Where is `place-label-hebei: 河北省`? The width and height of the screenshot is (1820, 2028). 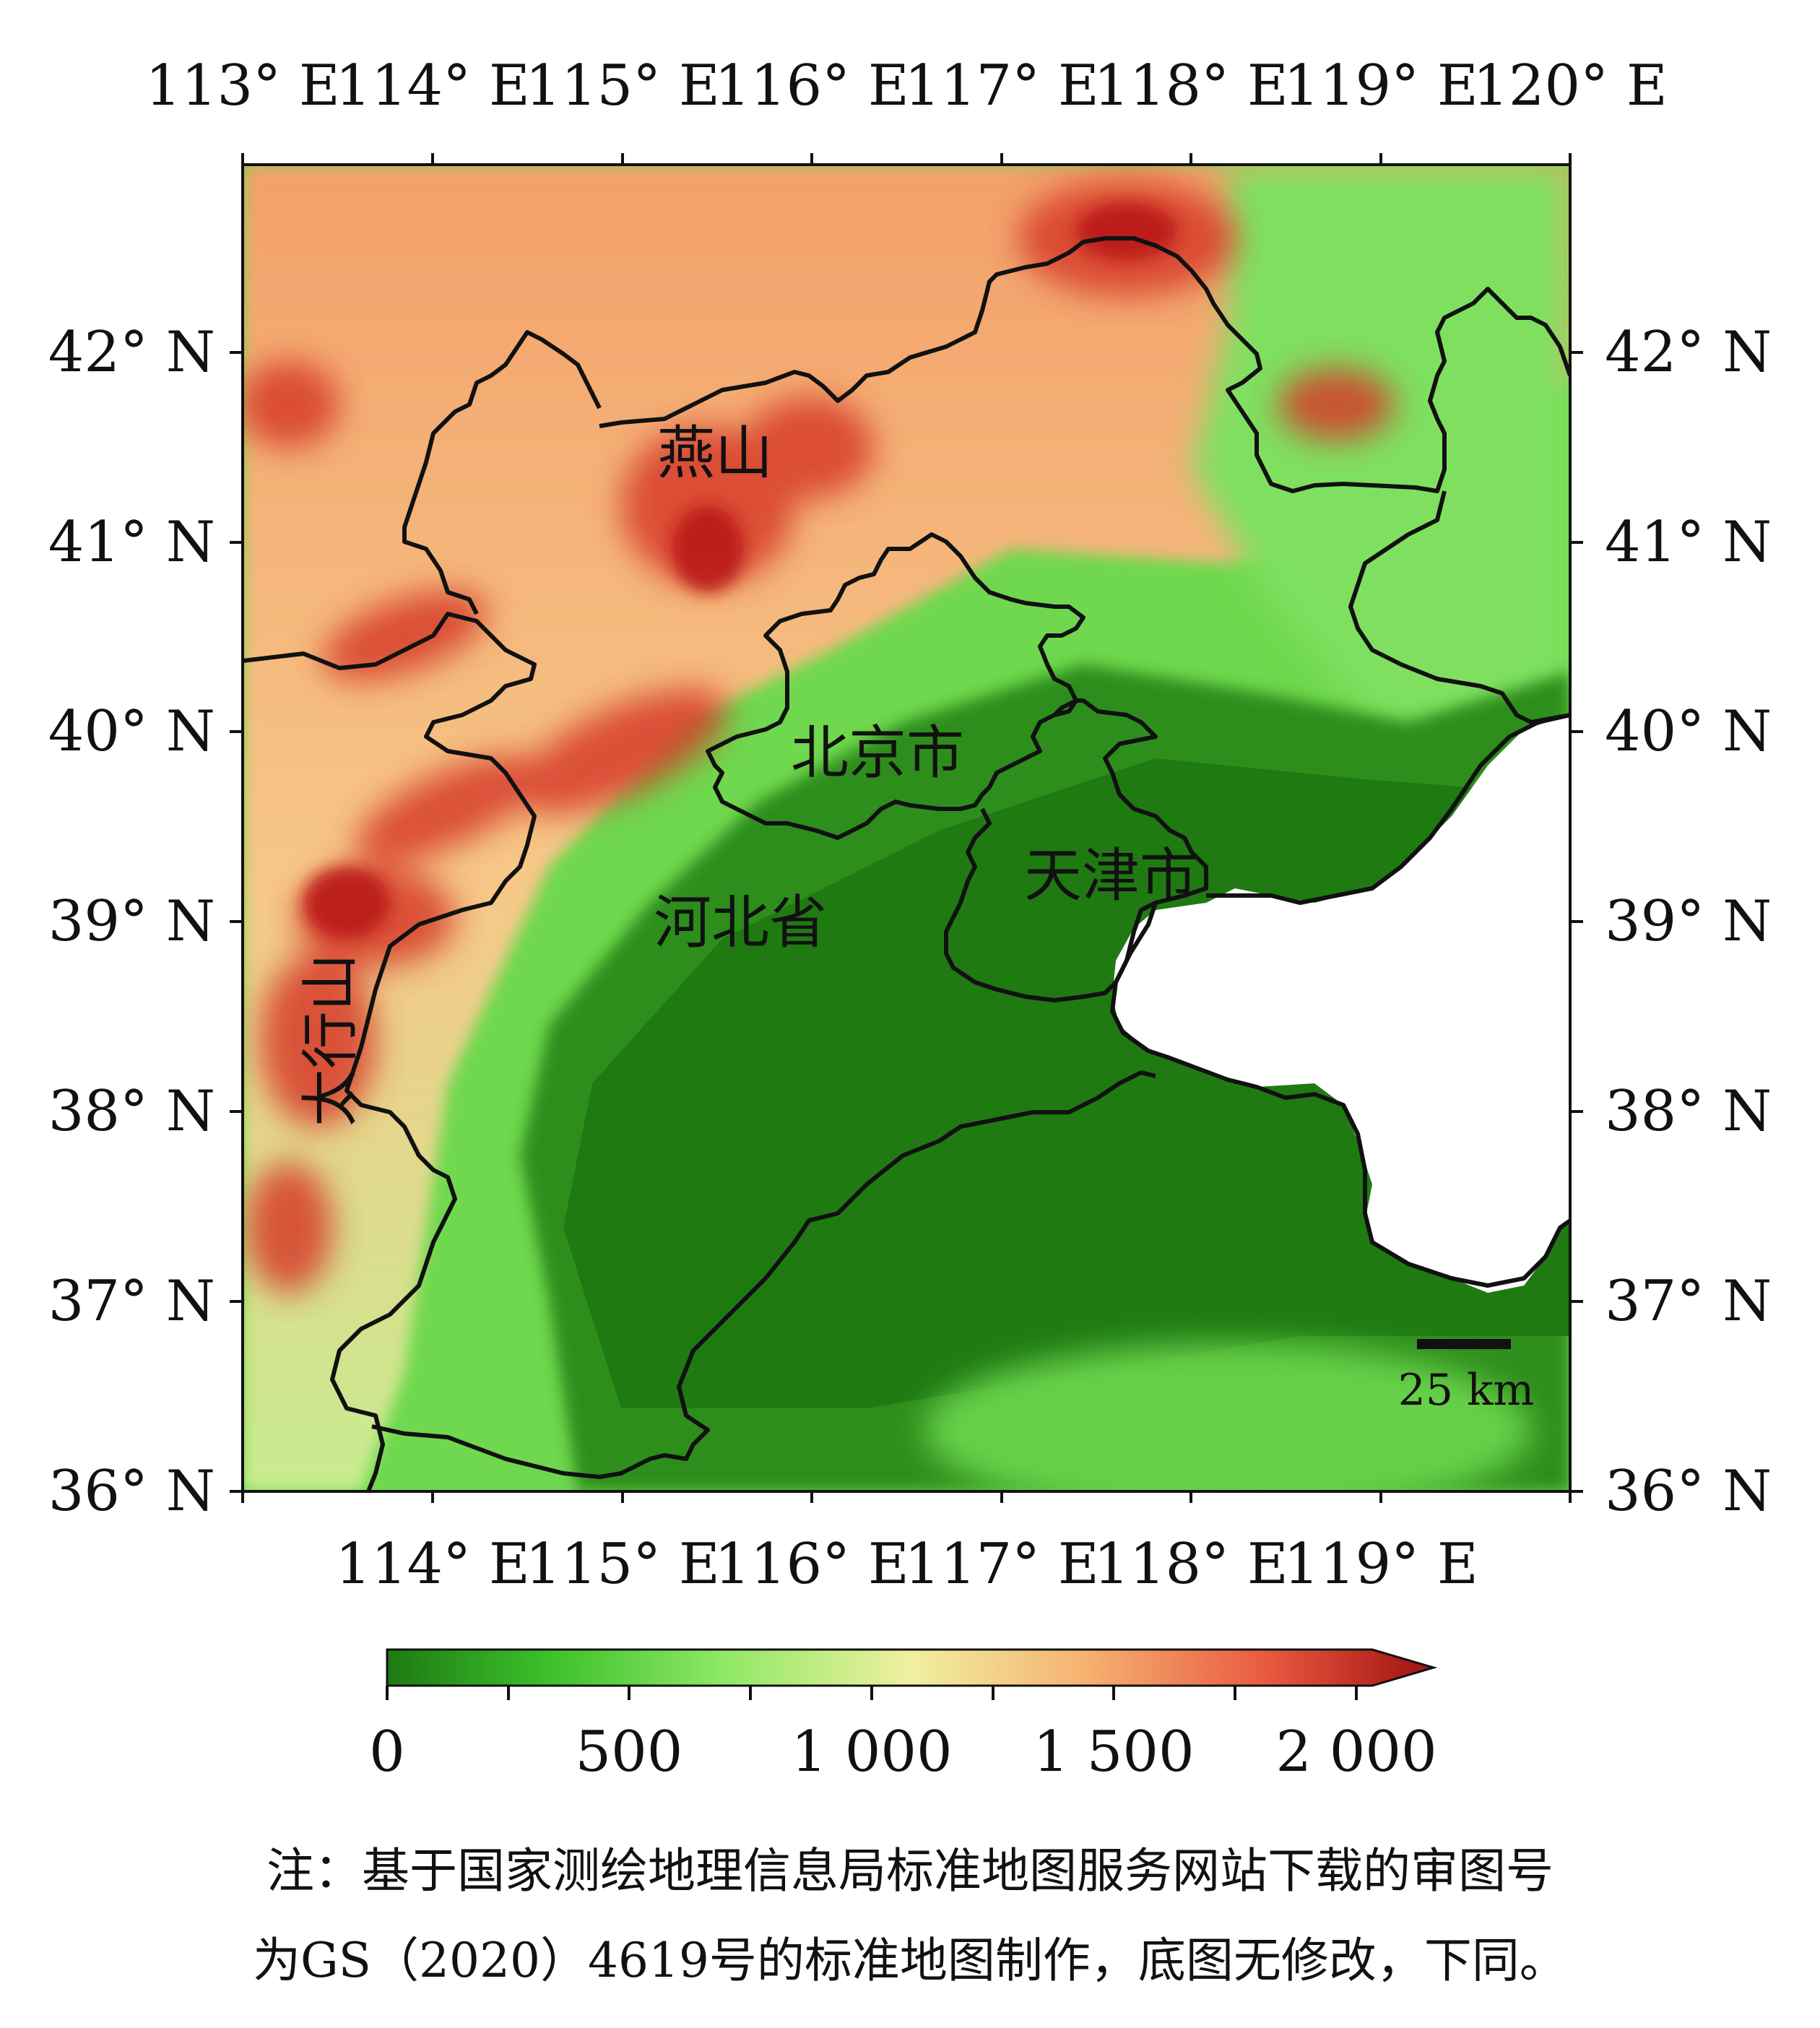 place-label-hebei: 河北省 is located at coordinates (740, 922).